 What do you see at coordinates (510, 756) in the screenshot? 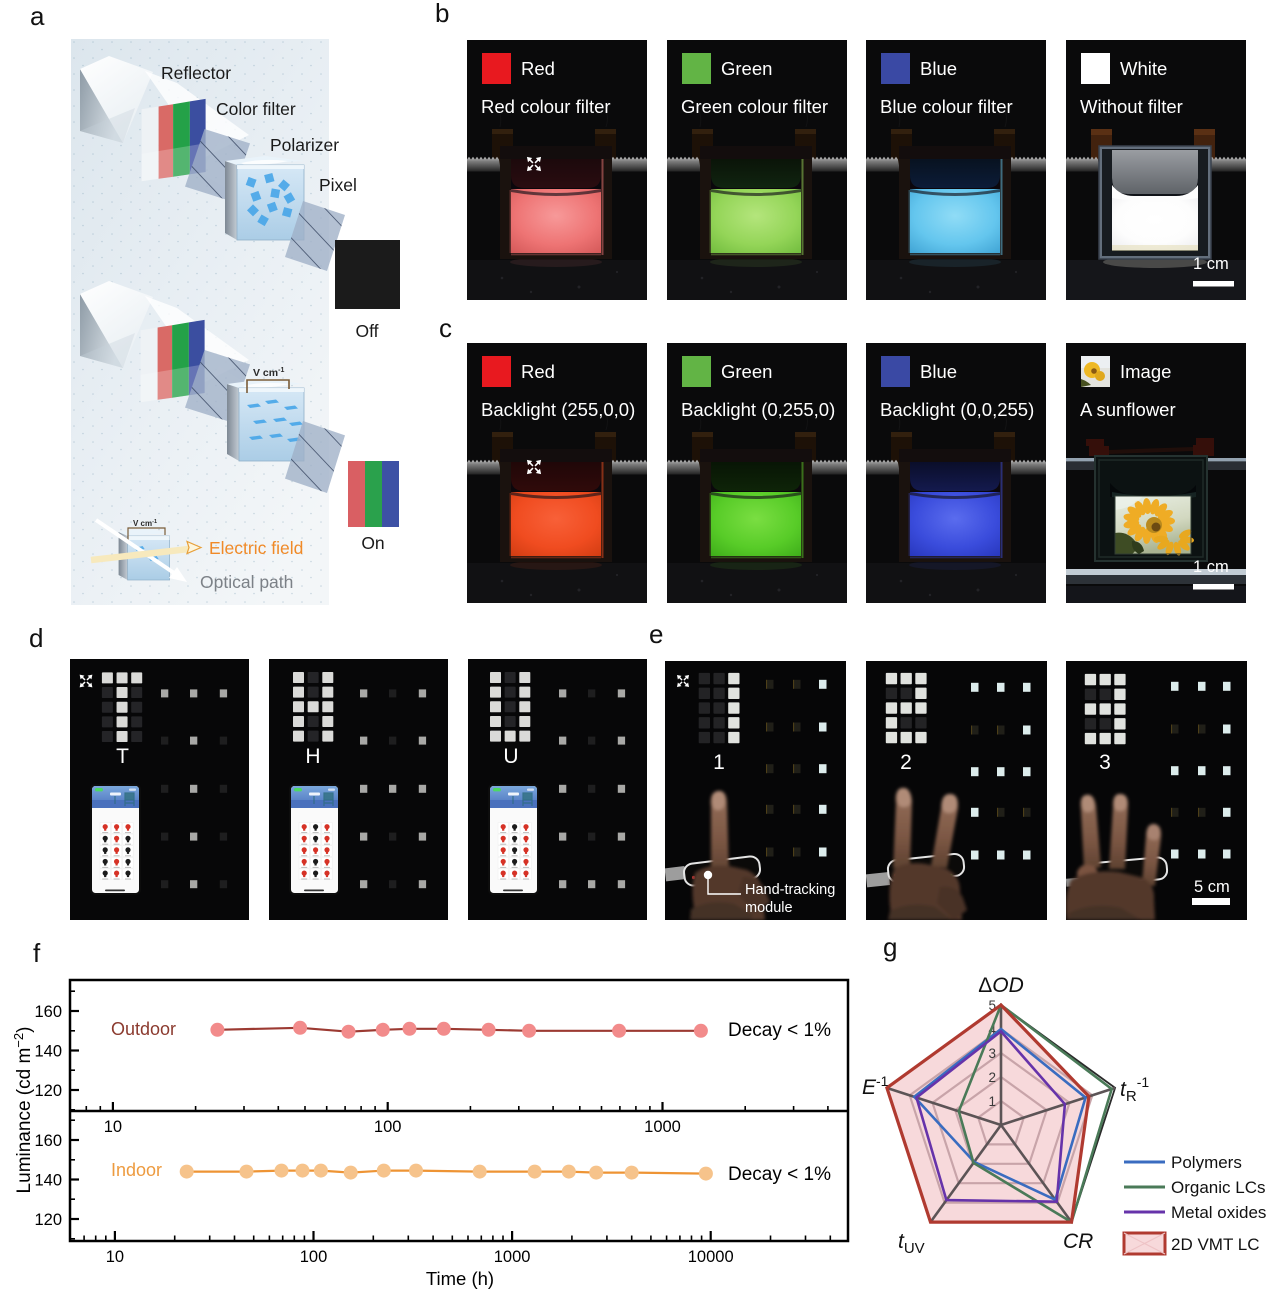
I see `svg-text: U` at bounding box center [510, 756].